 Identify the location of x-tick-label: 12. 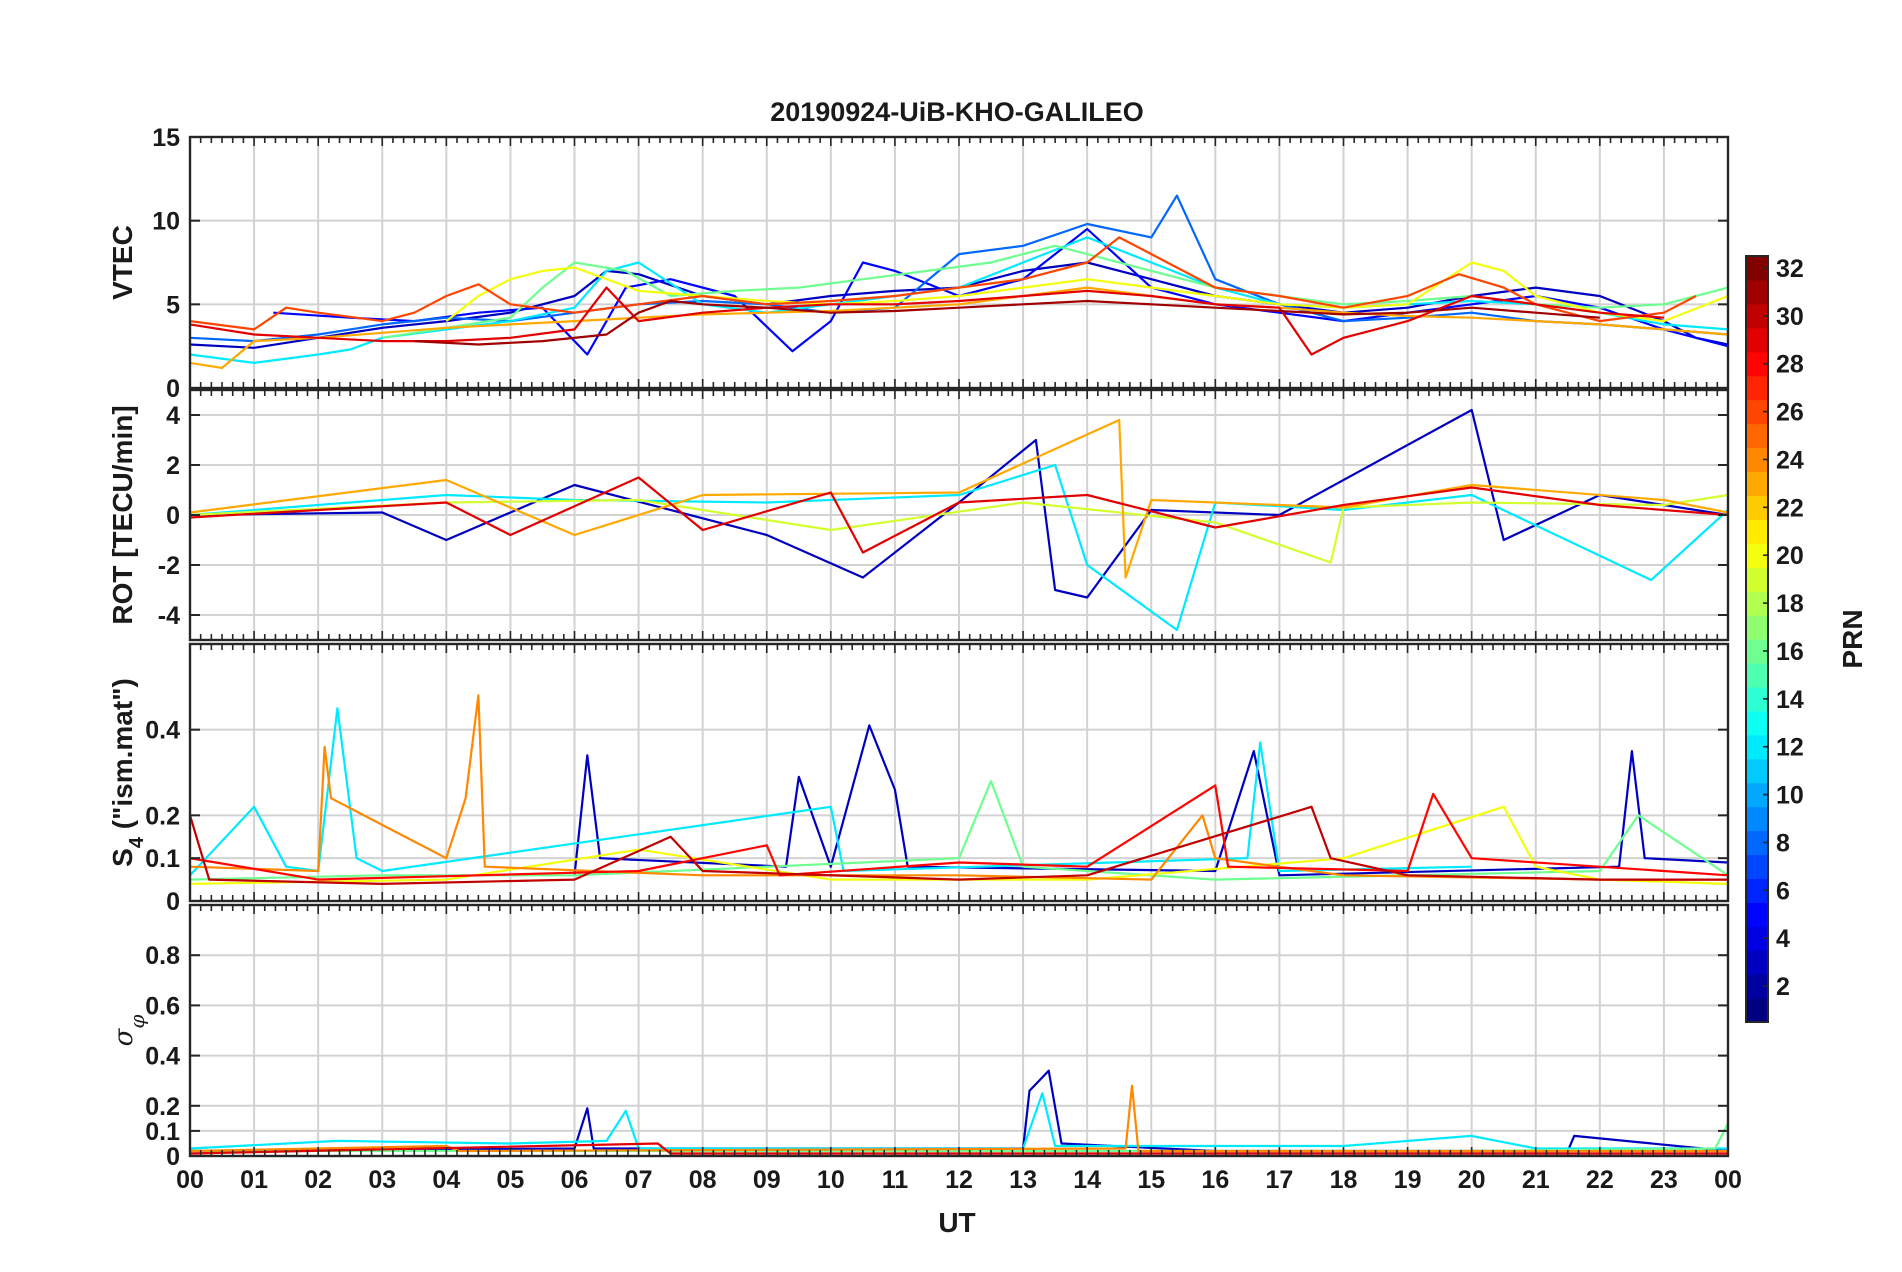
(959, 1180).